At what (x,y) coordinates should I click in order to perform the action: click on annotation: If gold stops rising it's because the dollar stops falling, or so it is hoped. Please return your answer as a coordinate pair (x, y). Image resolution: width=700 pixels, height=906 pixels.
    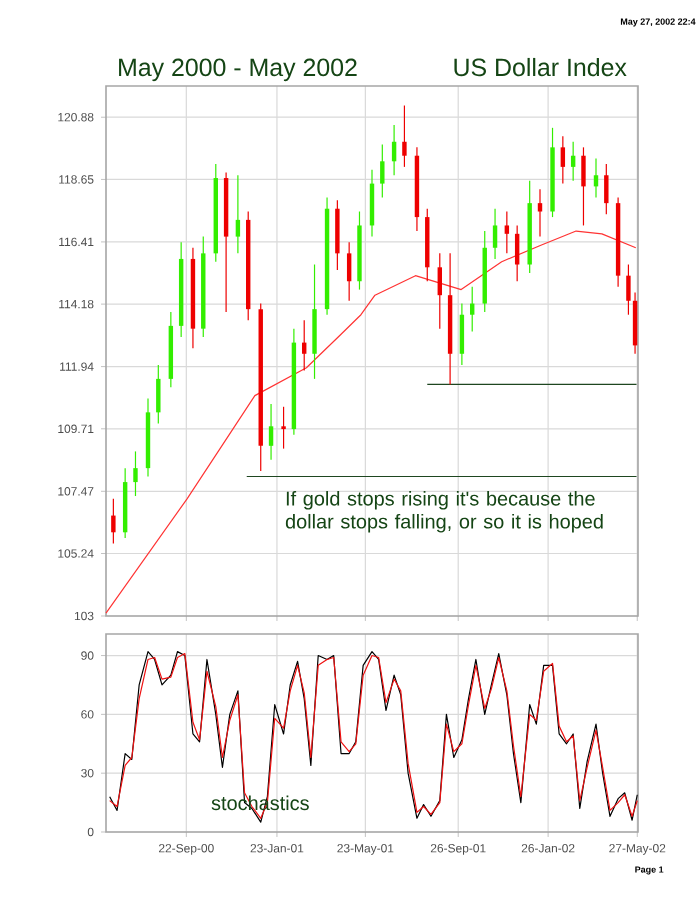
    Looking at the image, I should click on (444, 512).